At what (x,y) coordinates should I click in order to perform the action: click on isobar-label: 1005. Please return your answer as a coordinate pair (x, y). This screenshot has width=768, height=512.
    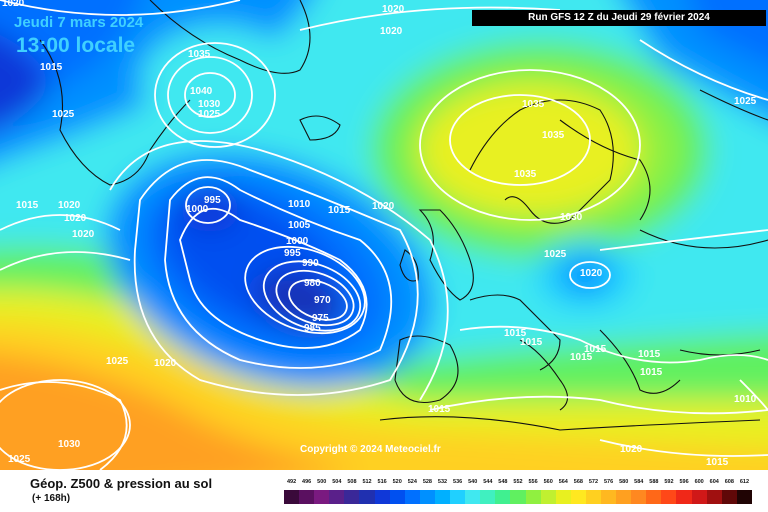
    Looking at the image, I should click on (299, 225).